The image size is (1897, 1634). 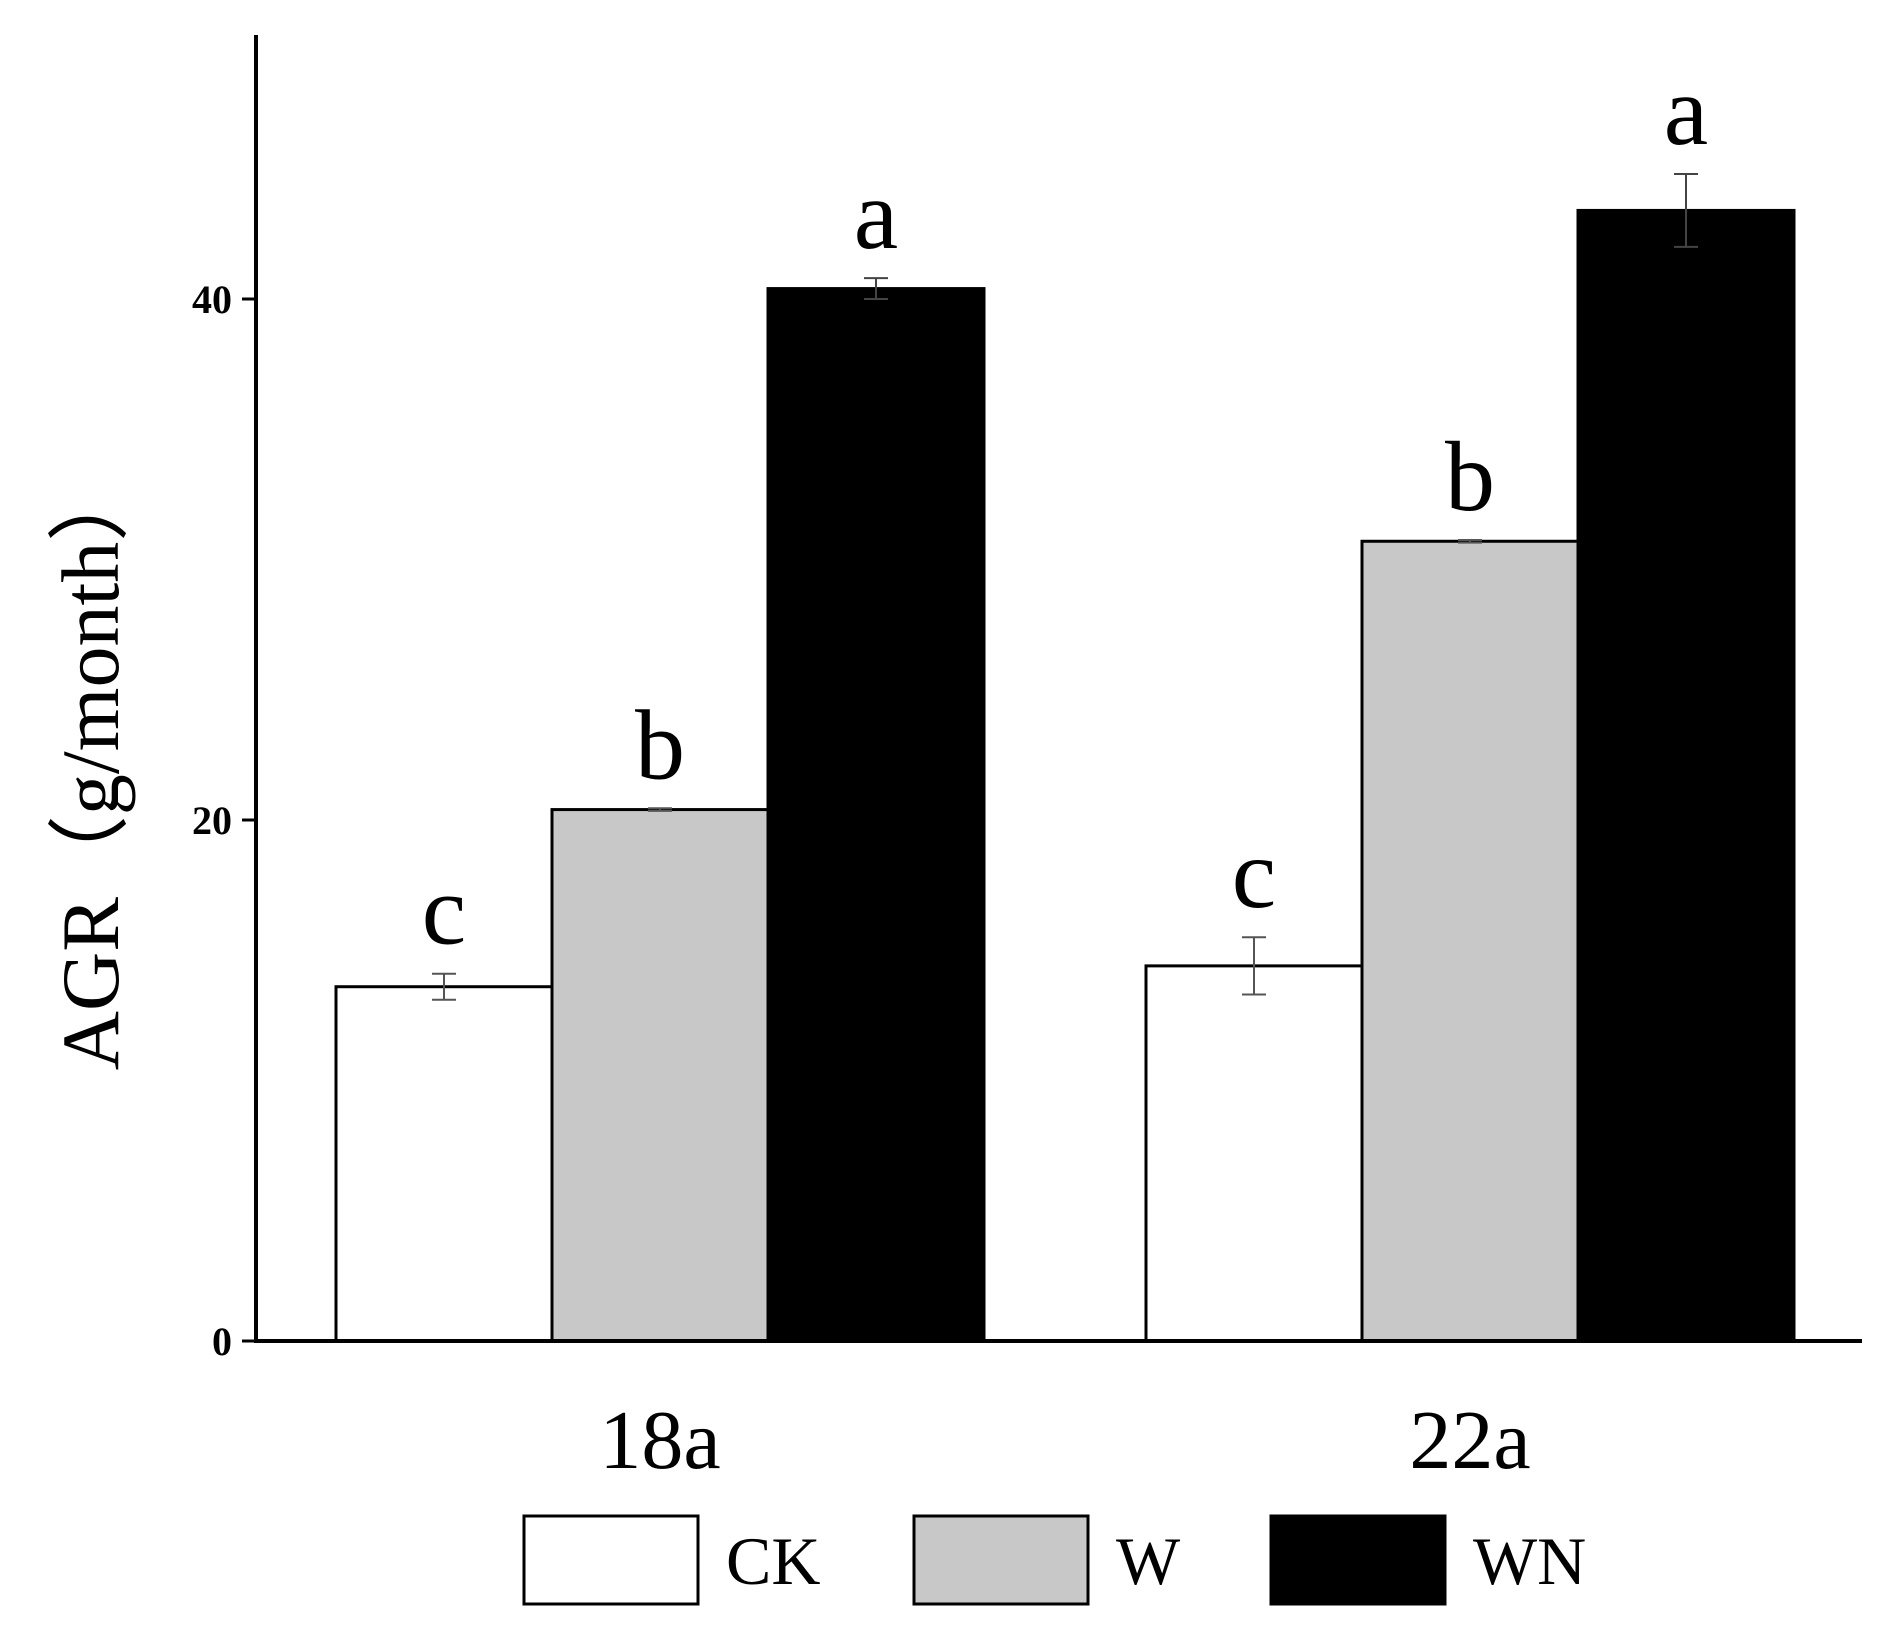 What do you see at coordinates (660, 1075) in the screenshot?
I see `bar-w-18a` at bounding box center [660, 1075].